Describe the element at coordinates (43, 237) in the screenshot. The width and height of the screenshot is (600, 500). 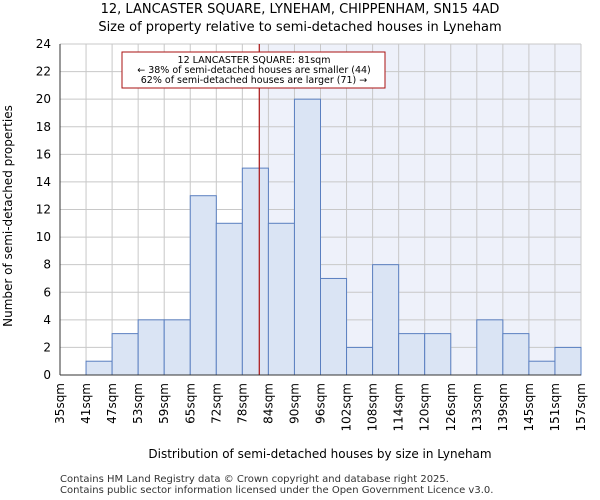
I see `y-tick-label: 10` at that location.